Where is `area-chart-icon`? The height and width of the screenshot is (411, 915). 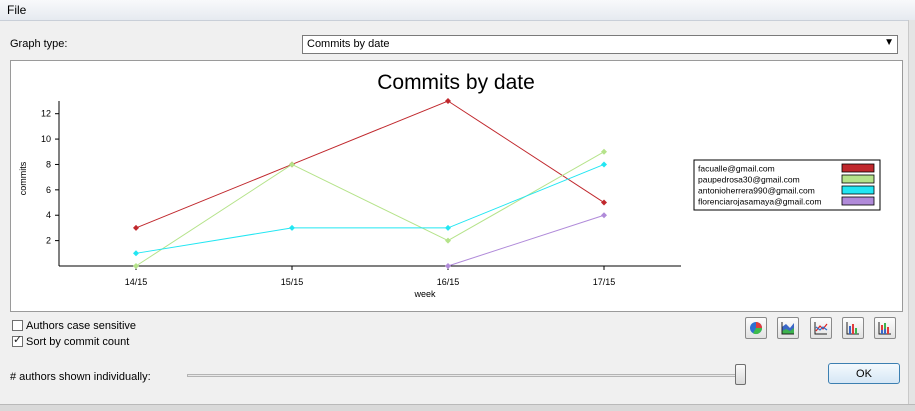
area-chart-icon is located at coordinates (787, 328).